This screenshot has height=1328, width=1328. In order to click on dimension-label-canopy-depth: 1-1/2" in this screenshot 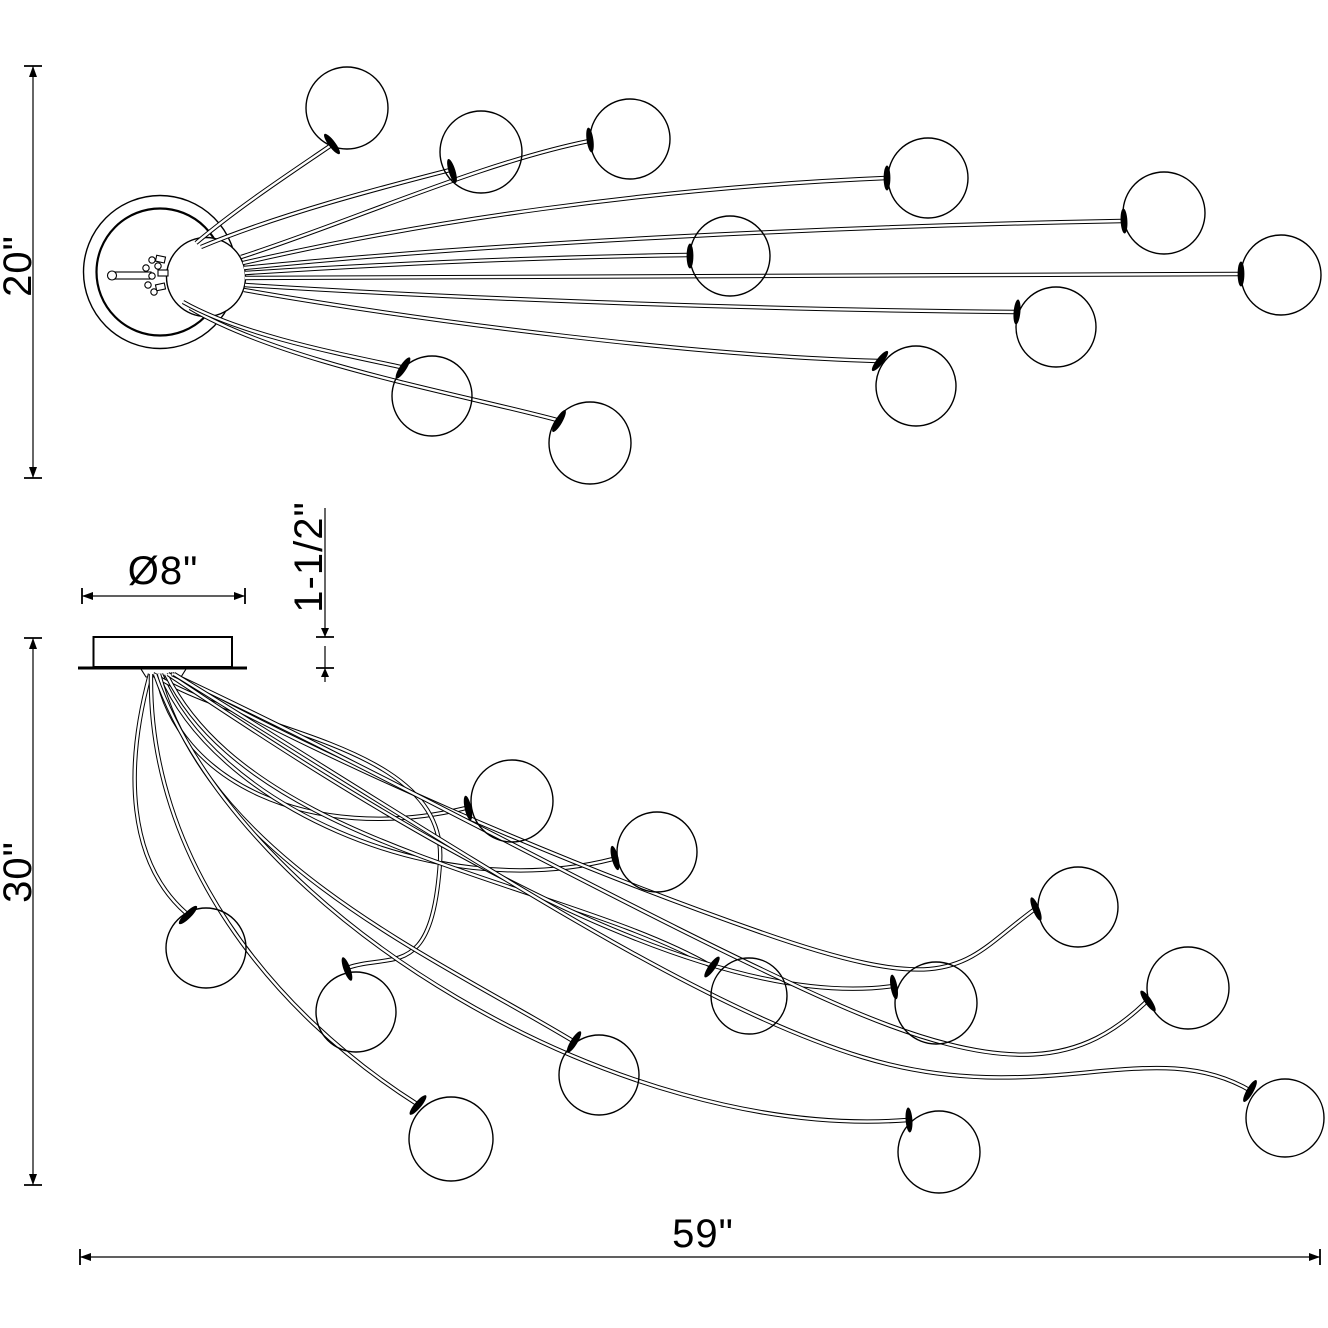, I will do `click(309, 556)`.